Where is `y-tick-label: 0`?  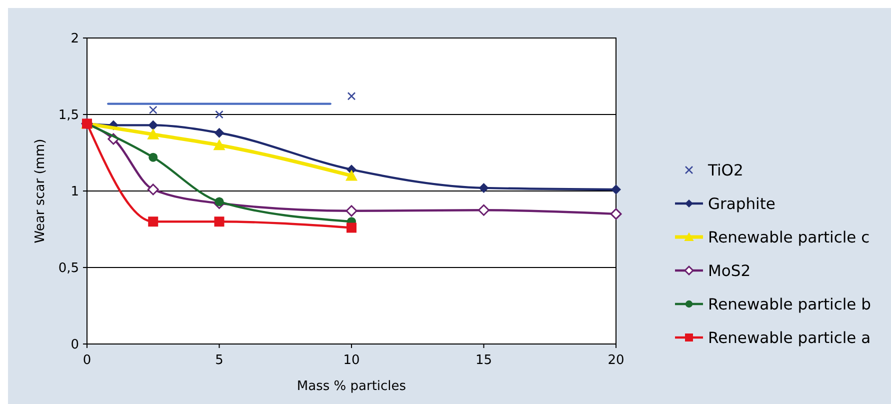 y-tick-label: 0 is located at coordinates (74, 345).